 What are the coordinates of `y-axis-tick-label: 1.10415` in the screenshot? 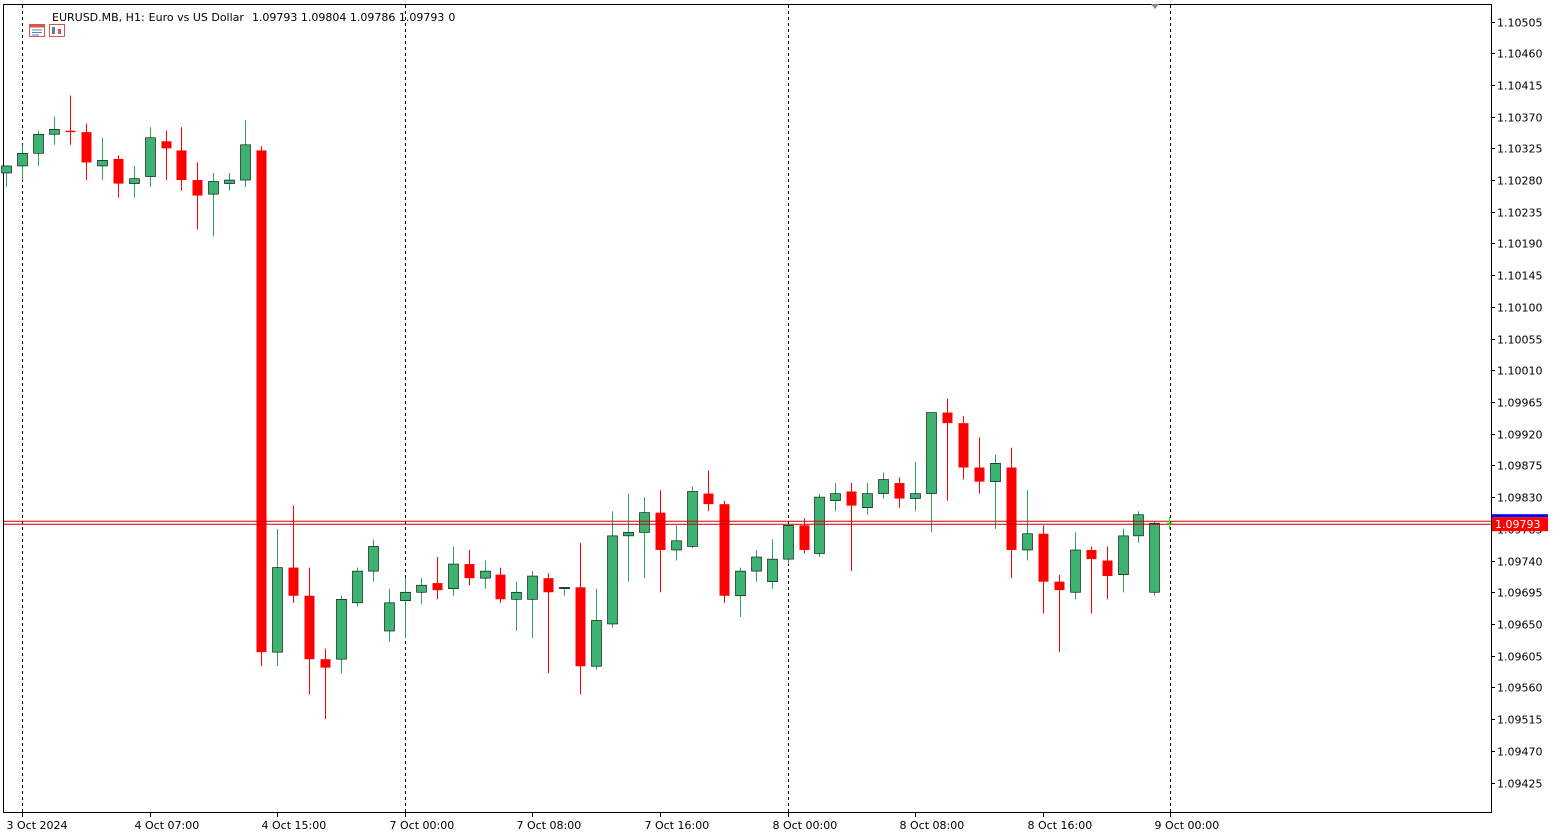 It's located at (1520, 86).